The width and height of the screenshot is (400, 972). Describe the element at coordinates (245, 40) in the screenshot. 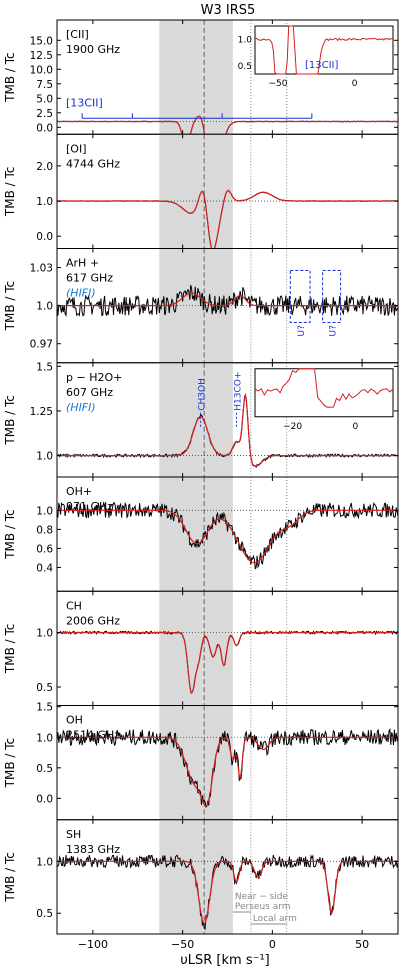

I see `inset-y-tick-label: 1.0` at that location.